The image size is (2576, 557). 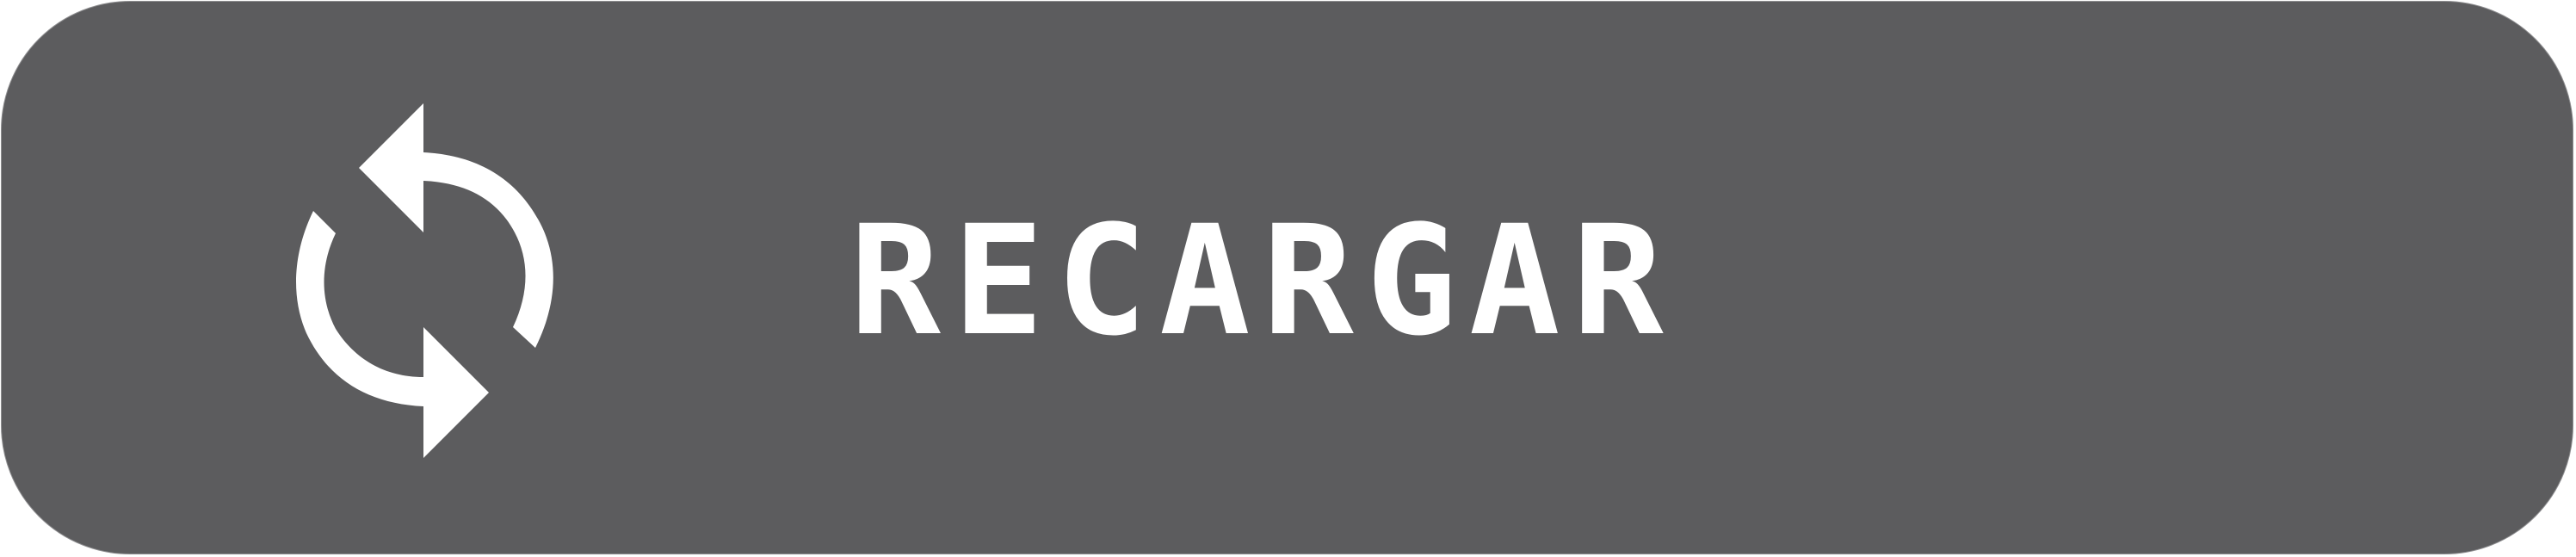 I want to click on refresh-icon, so click(x=428, y=281).